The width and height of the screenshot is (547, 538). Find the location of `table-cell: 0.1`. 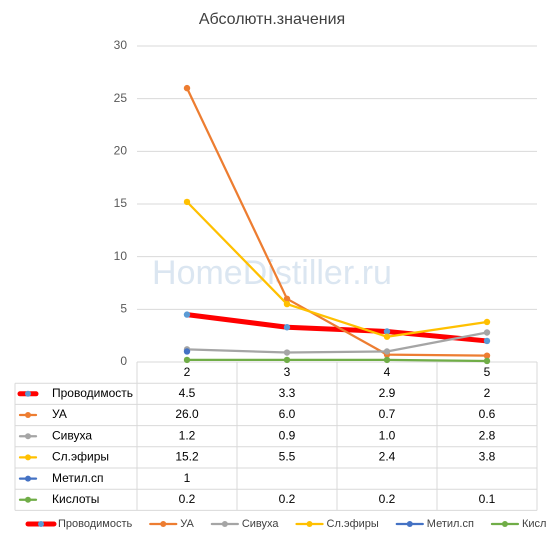

table-cell: 0.1 is located at coordinates (487, 499).